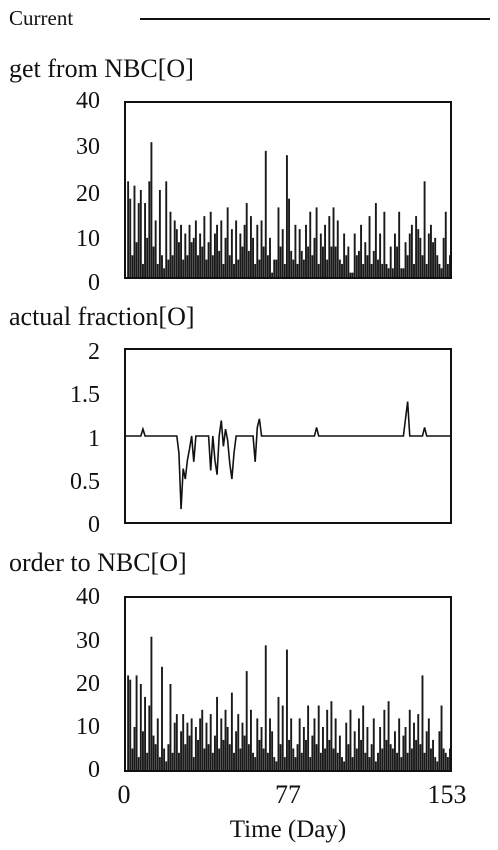  What do you see at coordinates (88, 727) in the screenshot?
I see `ytick-label: 10` at bounding box center [88, 727].